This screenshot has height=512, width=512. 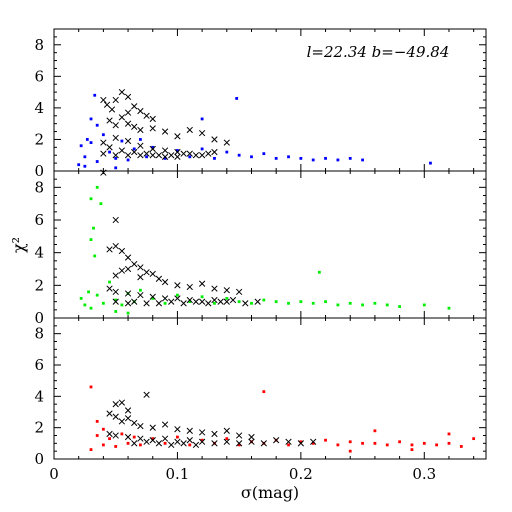 What do you see at coordinates (39, 220) in the screenshot?
I see `y-tick-label: 6` at bounding box center [39, 220].